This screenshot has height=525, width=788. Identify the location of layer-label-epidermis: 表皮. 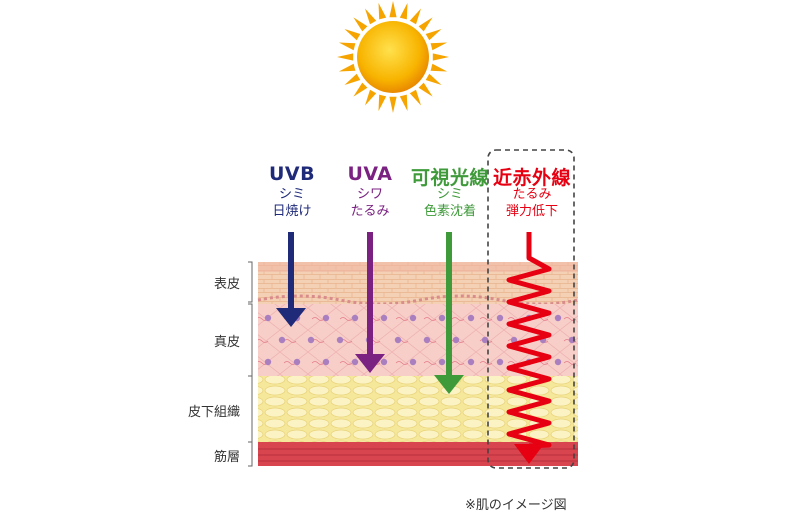
(226, 284).